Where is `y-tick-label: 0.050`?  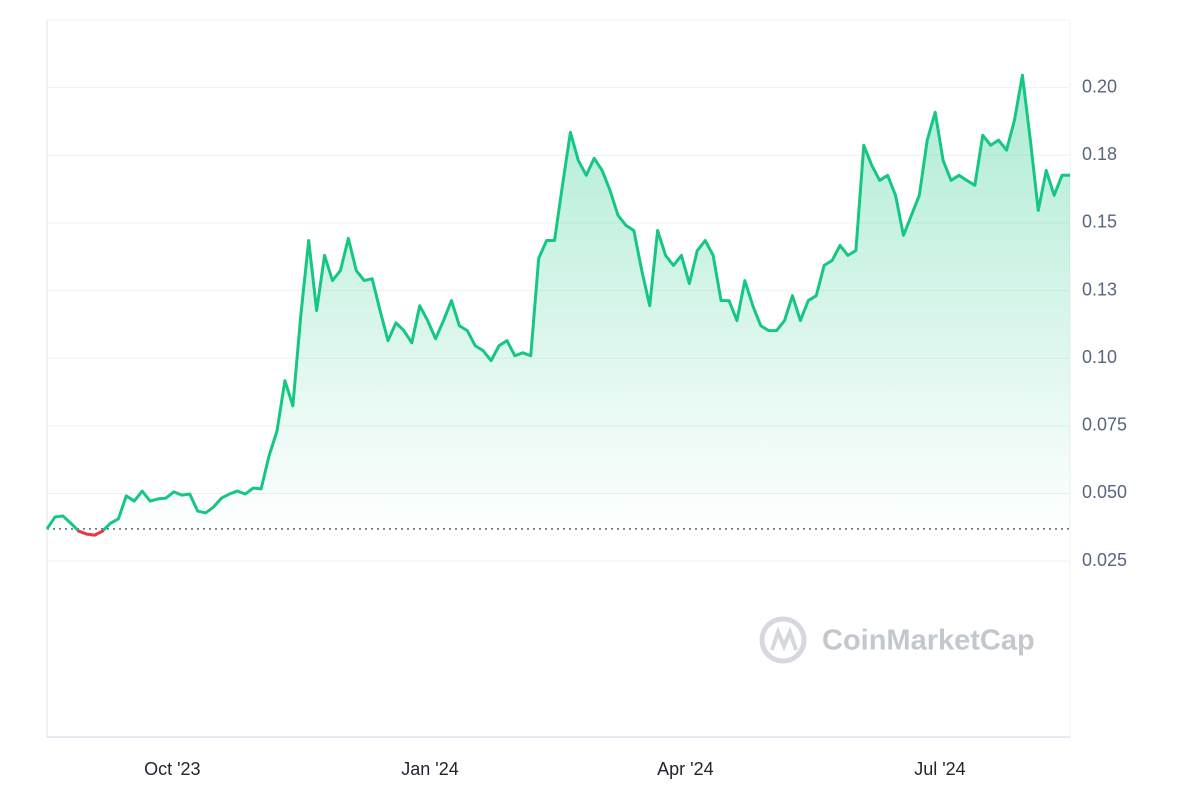
y-tick-label: 0.050 is located at coordinates (1104, 492).